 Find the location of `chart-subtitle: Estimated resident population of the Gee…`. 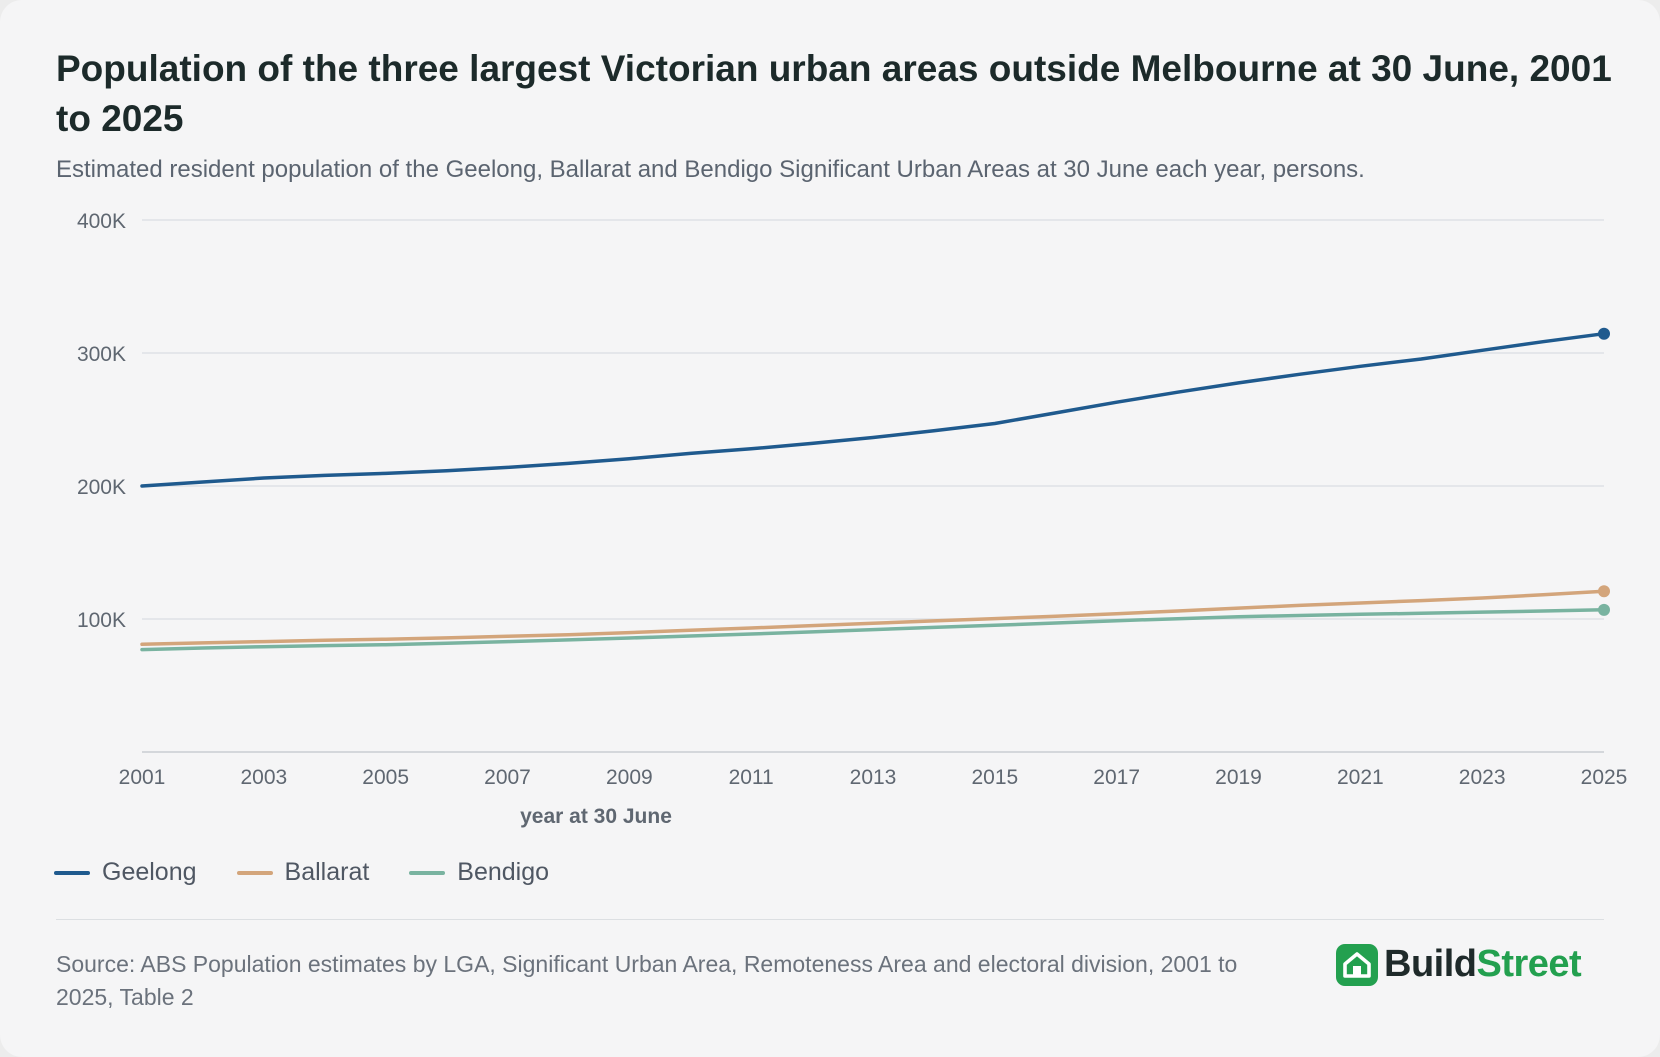

chart-subtitle: Estimated resident population of the Gee… is located at coordinates (710, 169).